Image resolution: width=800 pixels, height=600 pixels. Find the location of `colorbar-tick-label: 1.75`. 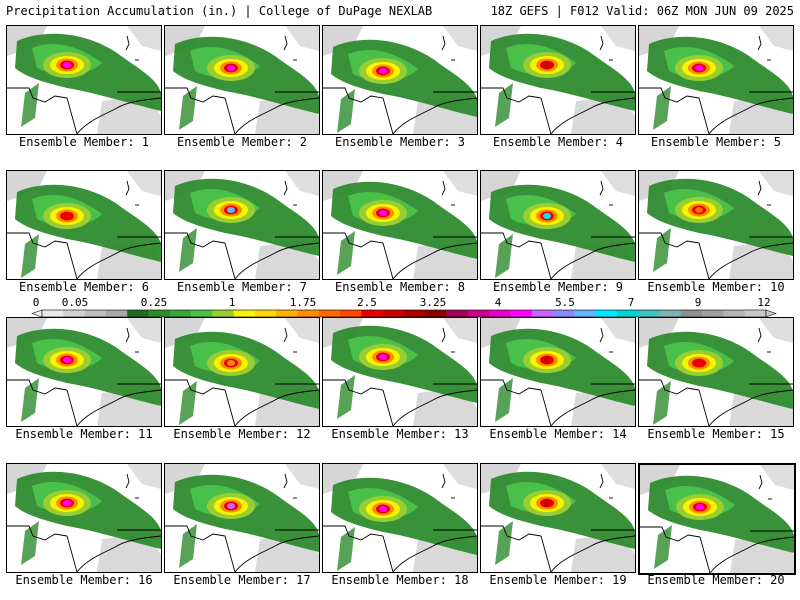

colorbar-tick-label: 1.75 is located at coordinates (303, 302).